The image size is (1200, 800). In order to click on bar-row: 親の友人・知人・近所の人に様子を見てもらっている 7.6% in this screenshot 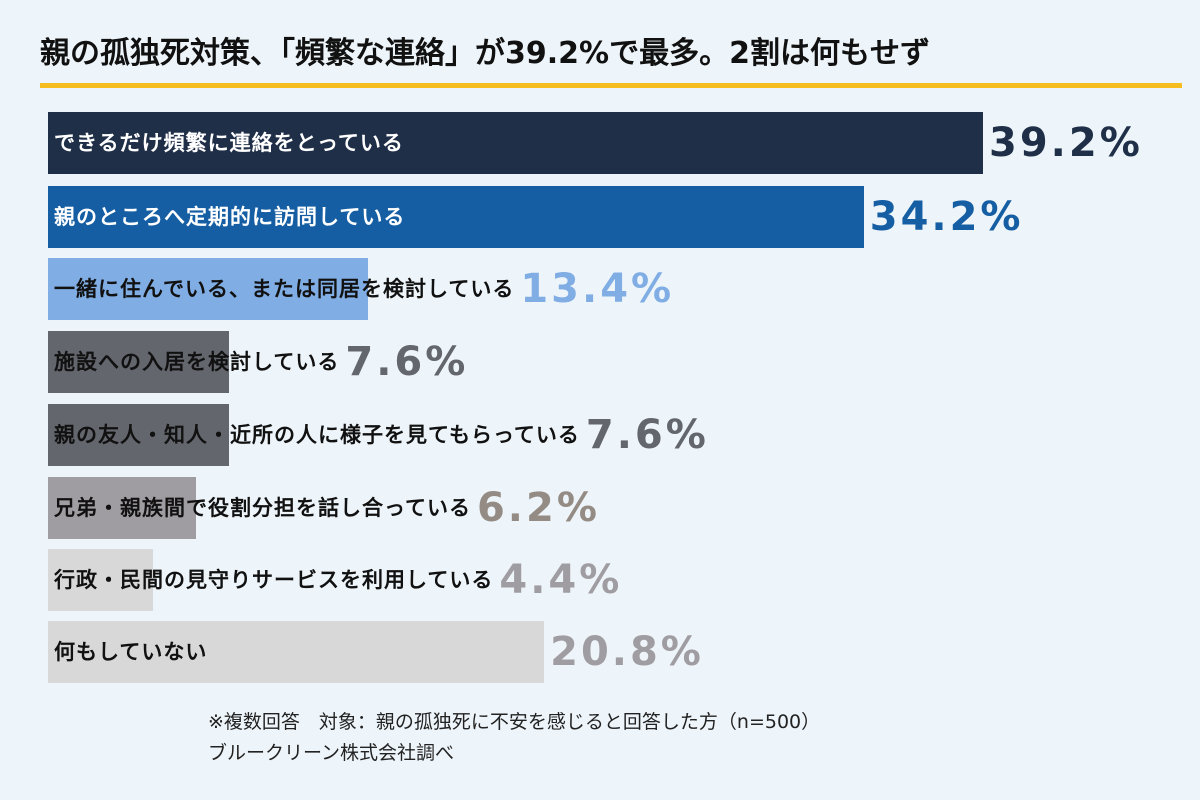, I will do `click(618, 435)`.